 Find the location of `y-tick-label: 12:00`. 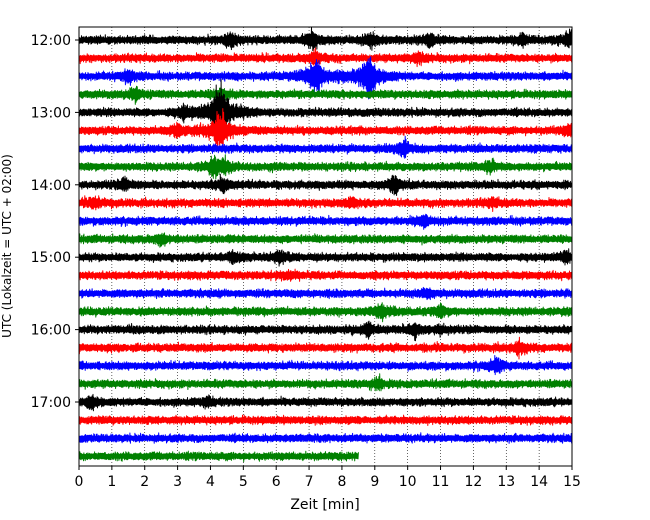

y-tick-label: 12:00 is located at coordinates (51, 41).